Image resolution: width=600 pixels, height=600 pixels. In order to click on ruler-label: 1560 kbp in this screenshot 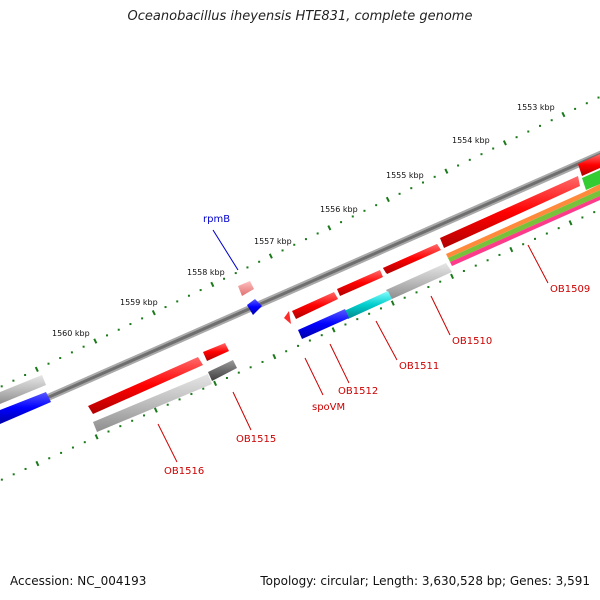, I will do `click(71, 333)`.